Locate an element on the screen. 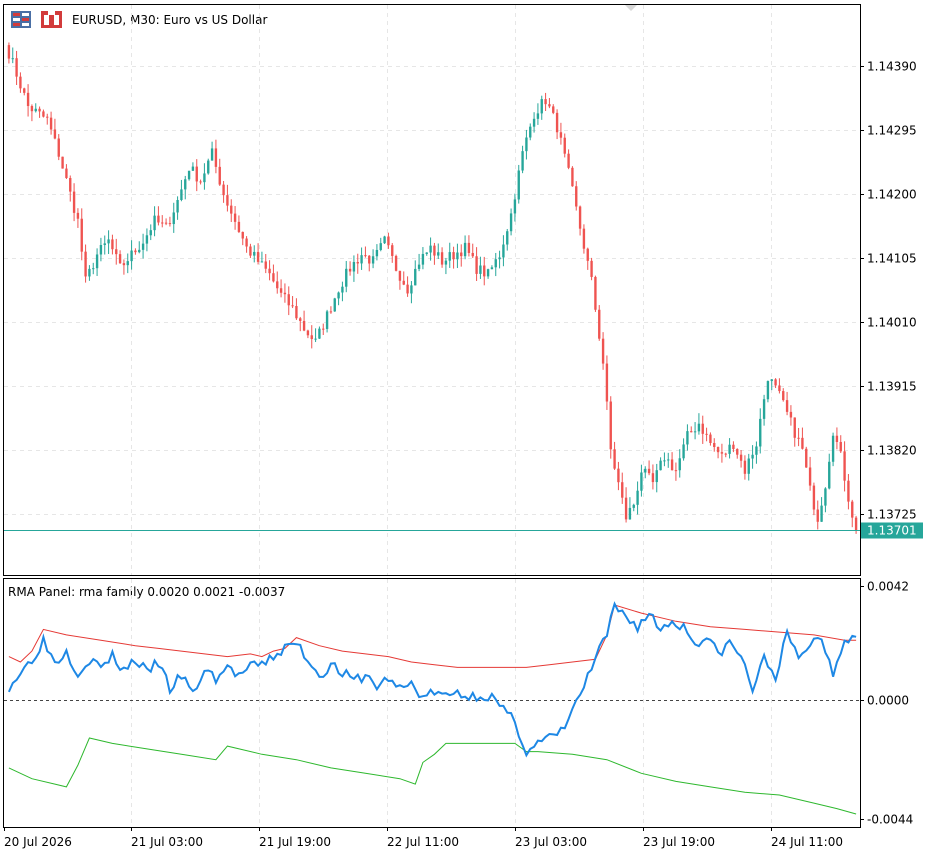  shift-marker-icon is located at coordinates (631, 8).